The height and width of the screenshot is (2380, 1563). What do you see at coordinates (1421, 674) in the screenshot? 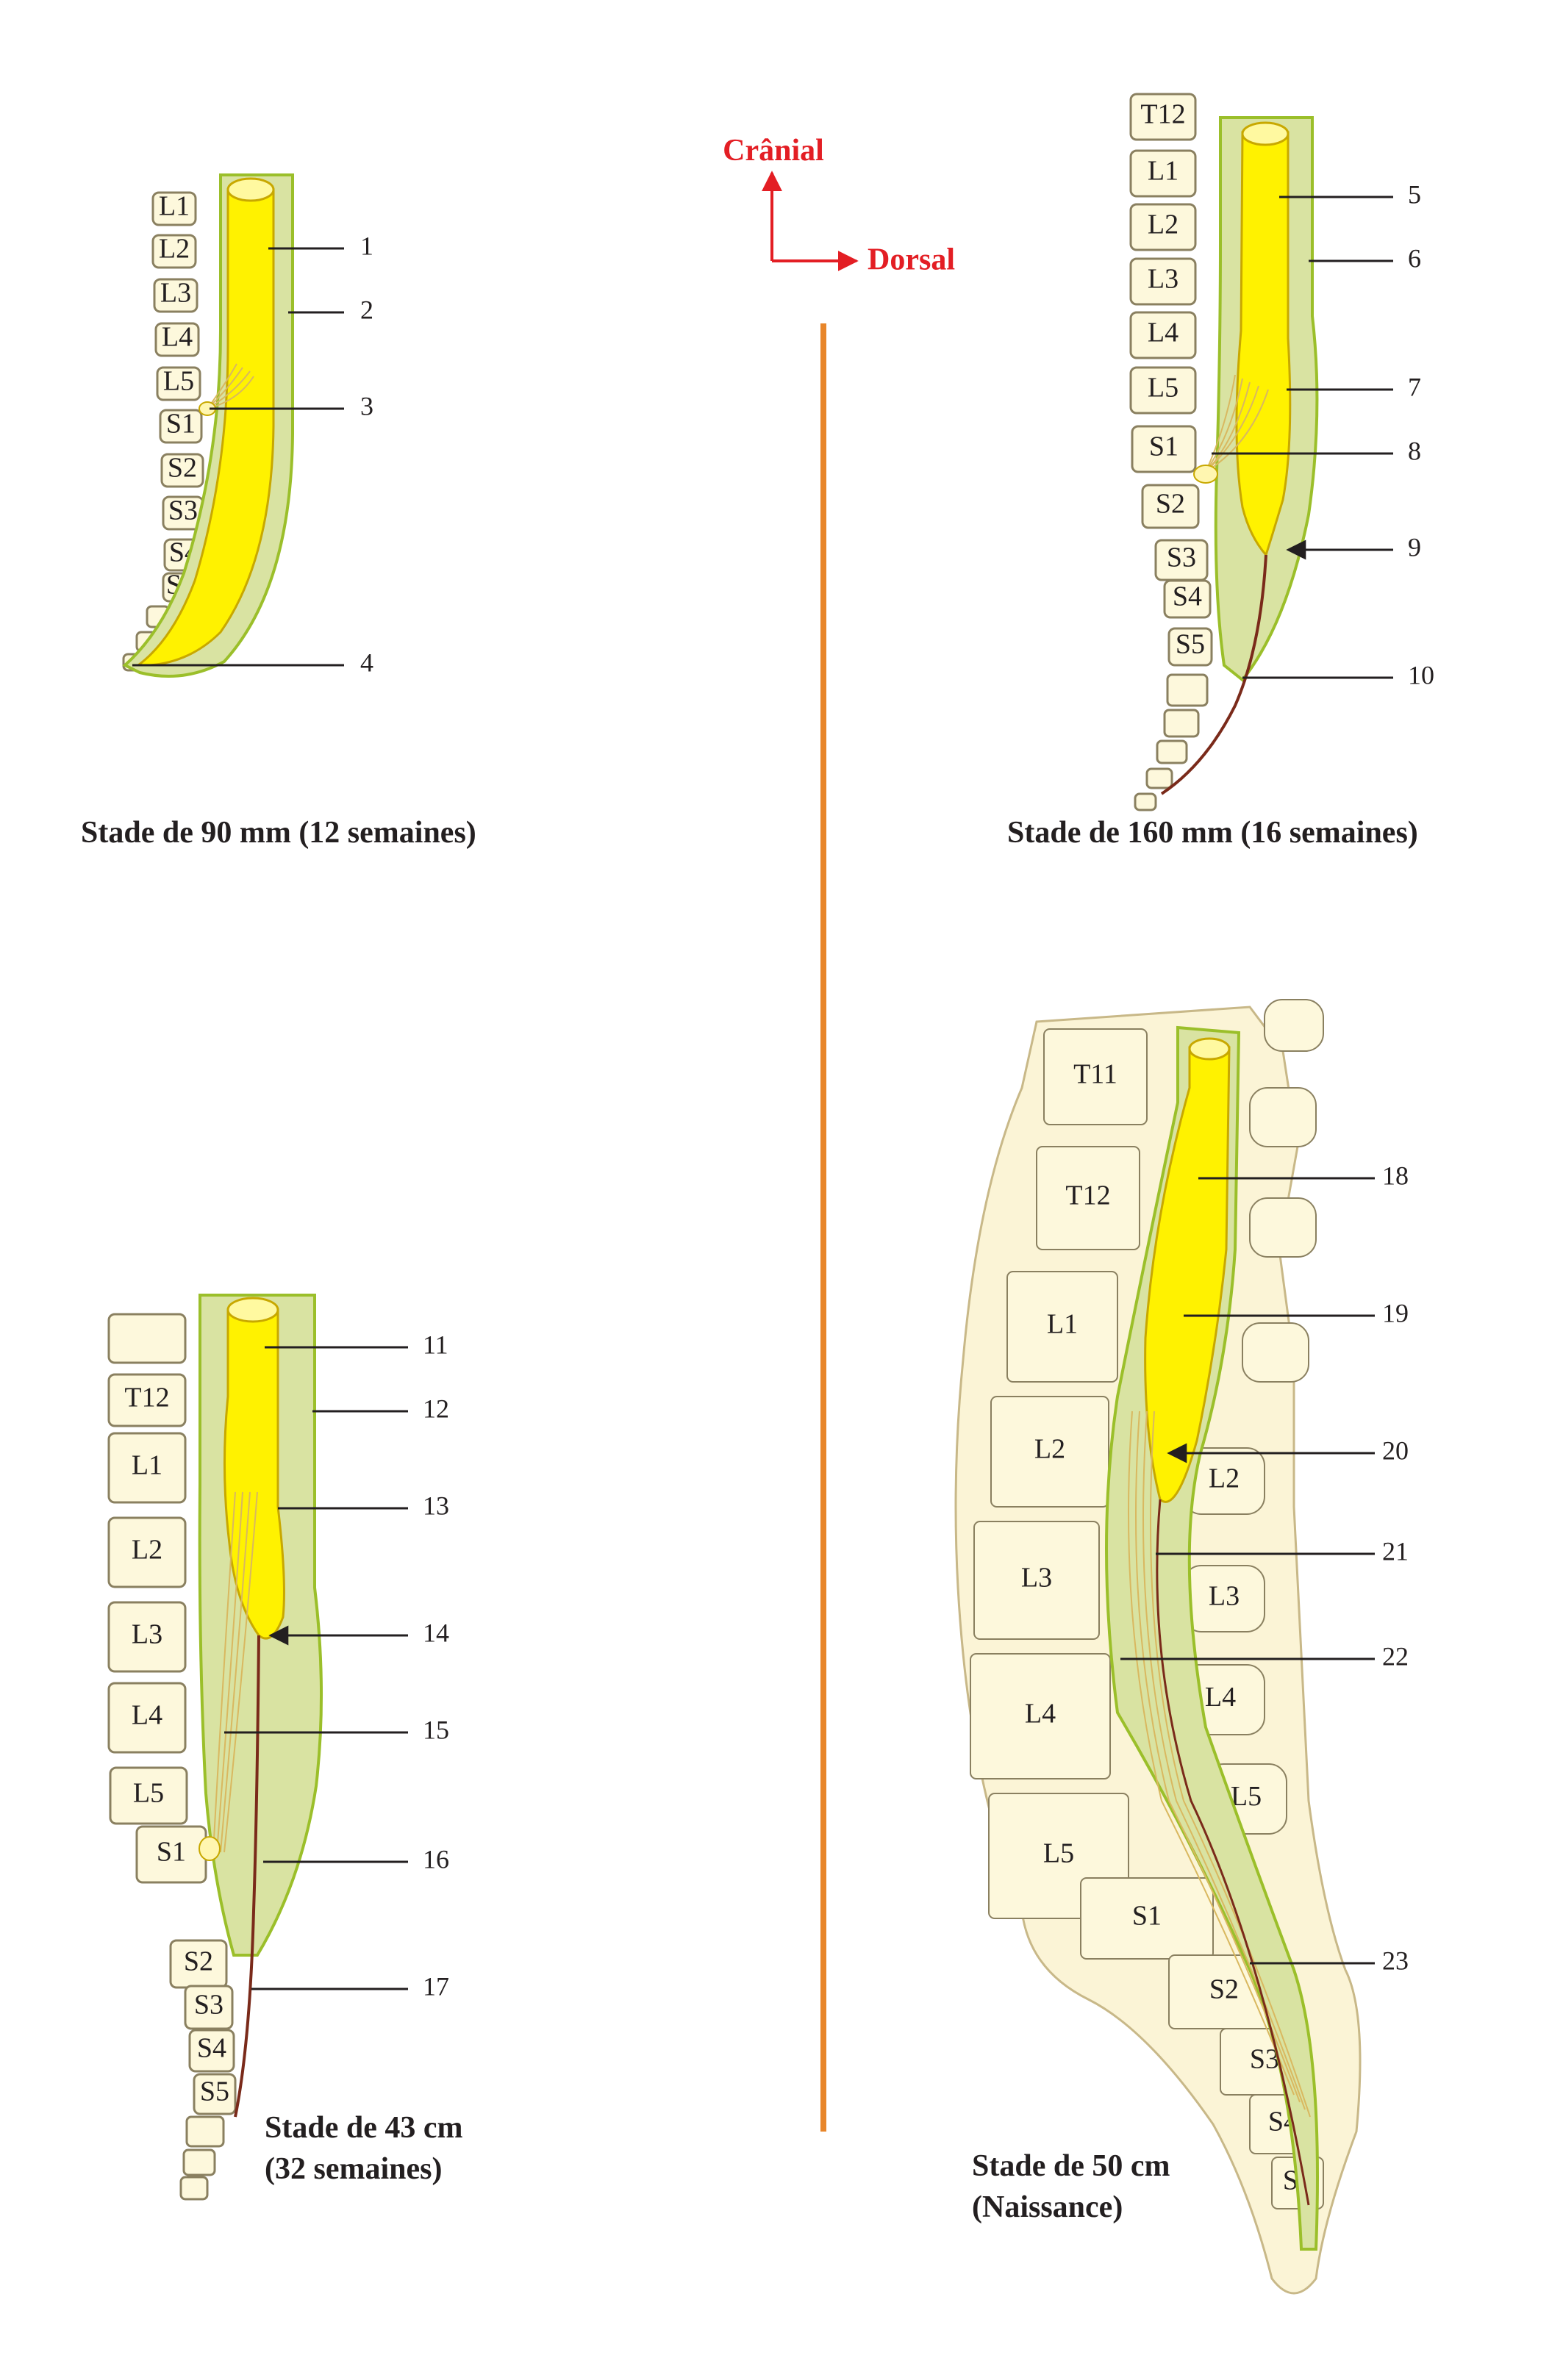
I see `callout-number: 10` at bounding box center [1421, 674].